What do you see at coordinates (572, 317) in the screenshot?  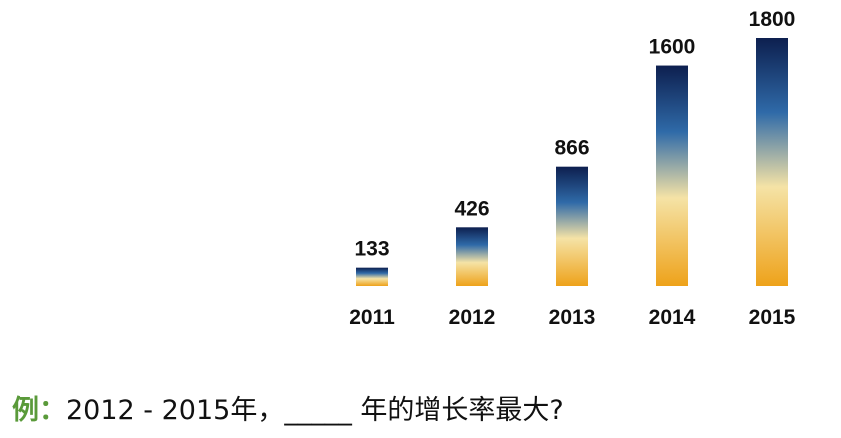 I see `x-tick-label: 2013` at bounding box center [572, 317].